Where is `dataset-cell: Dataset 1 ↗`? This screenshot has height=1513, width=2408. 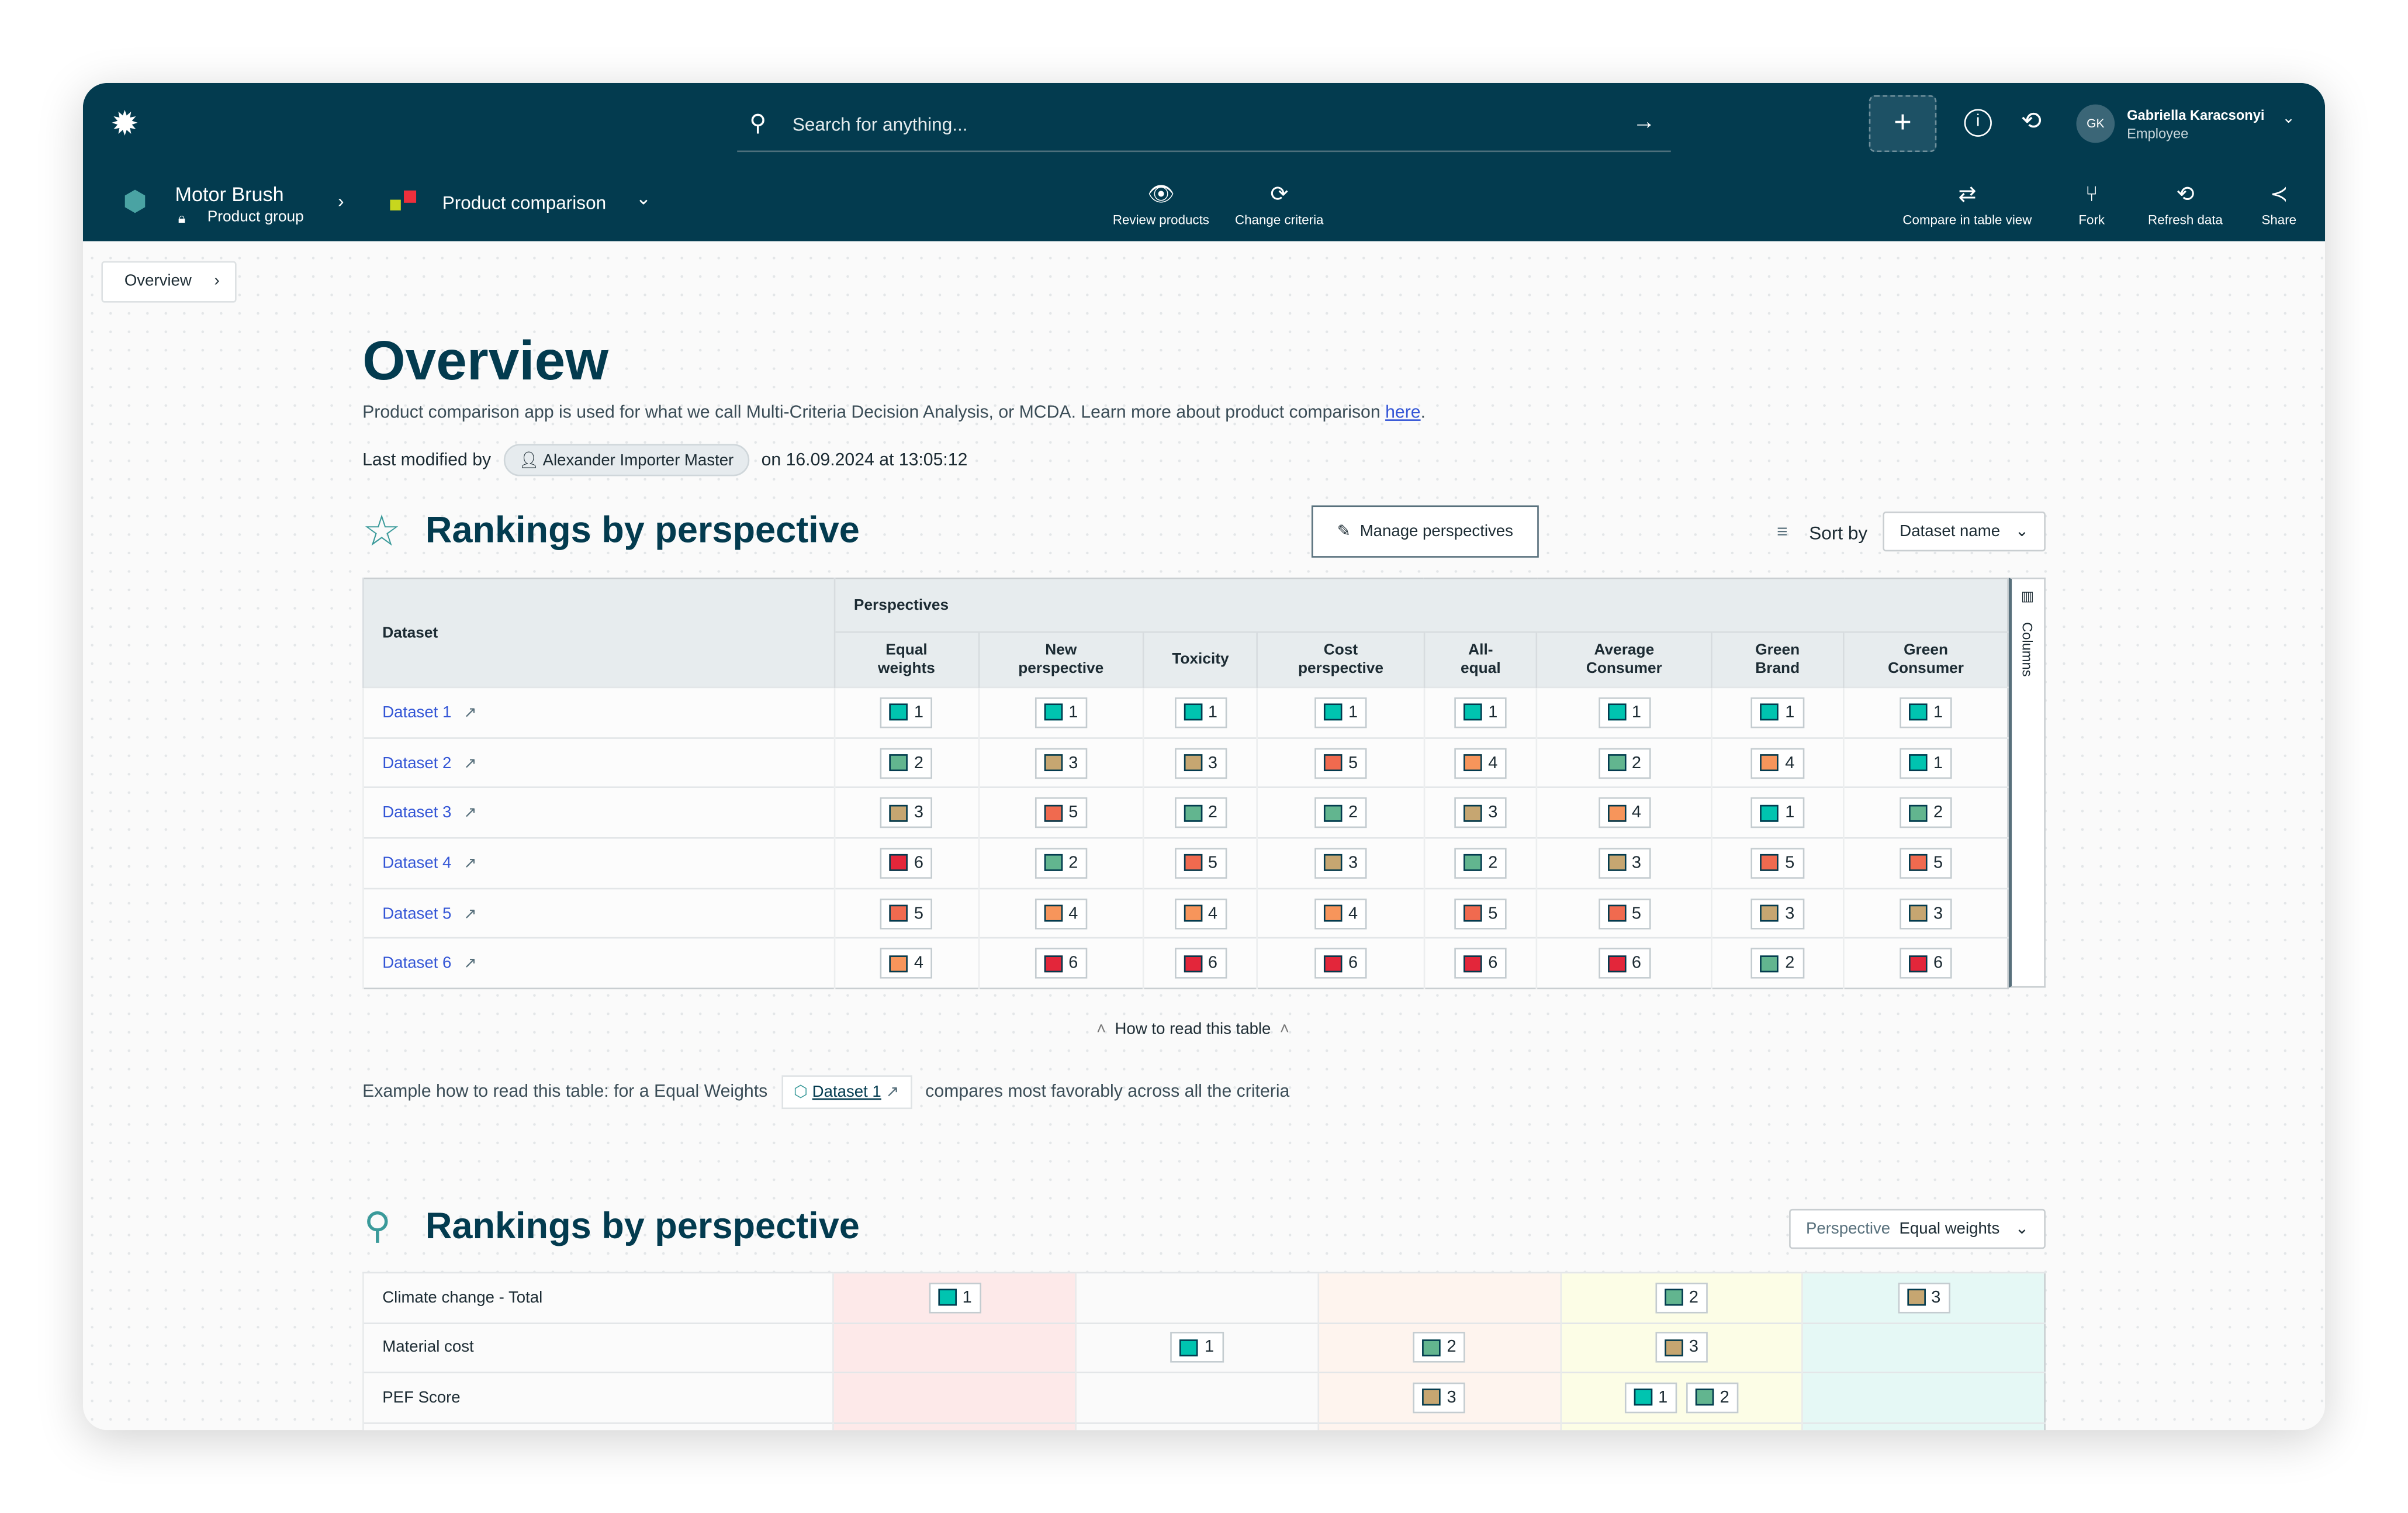 dataset-cell: Dataset 1 ↗ is located at coordinates (598, 712).